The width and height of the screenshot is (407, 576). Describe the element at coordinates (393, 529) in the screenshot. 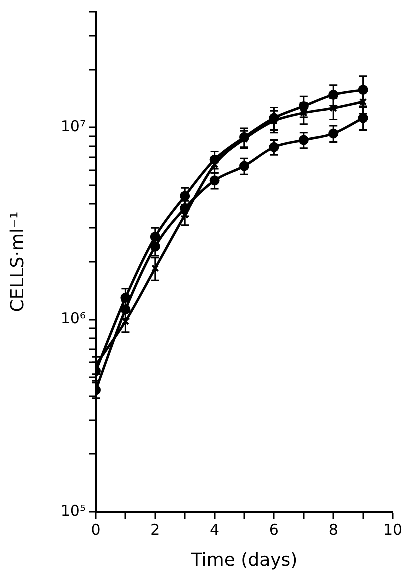

I see `x-tick-label: 10` at that location.